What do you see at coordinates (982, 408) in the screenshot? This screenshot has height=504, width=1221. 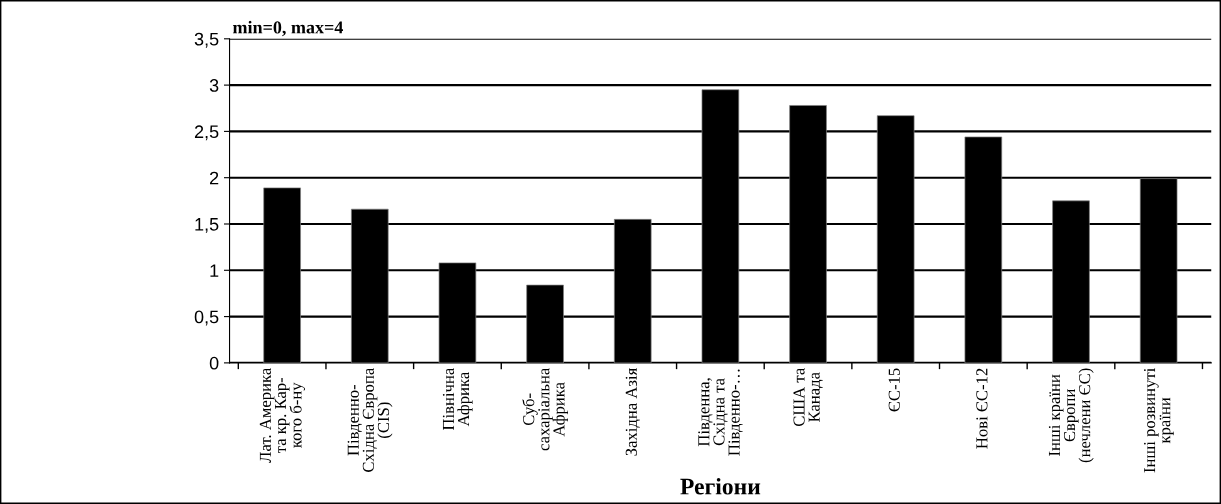 I see `x-tick-label: Нові ЄС-12` at bounding box center [982, 408].